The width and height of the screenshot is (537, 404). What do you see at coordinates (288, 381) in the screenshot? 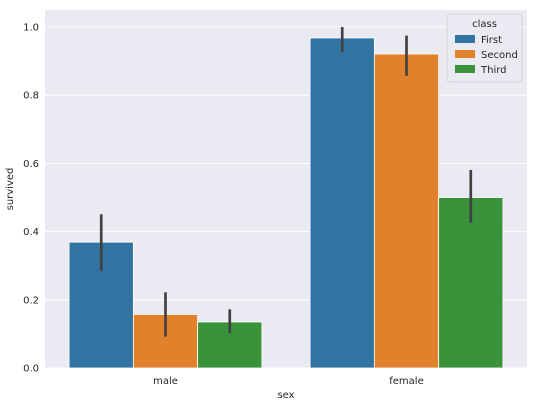
I see `x-axis-ticks: male female` at bounding box center [288, 381].